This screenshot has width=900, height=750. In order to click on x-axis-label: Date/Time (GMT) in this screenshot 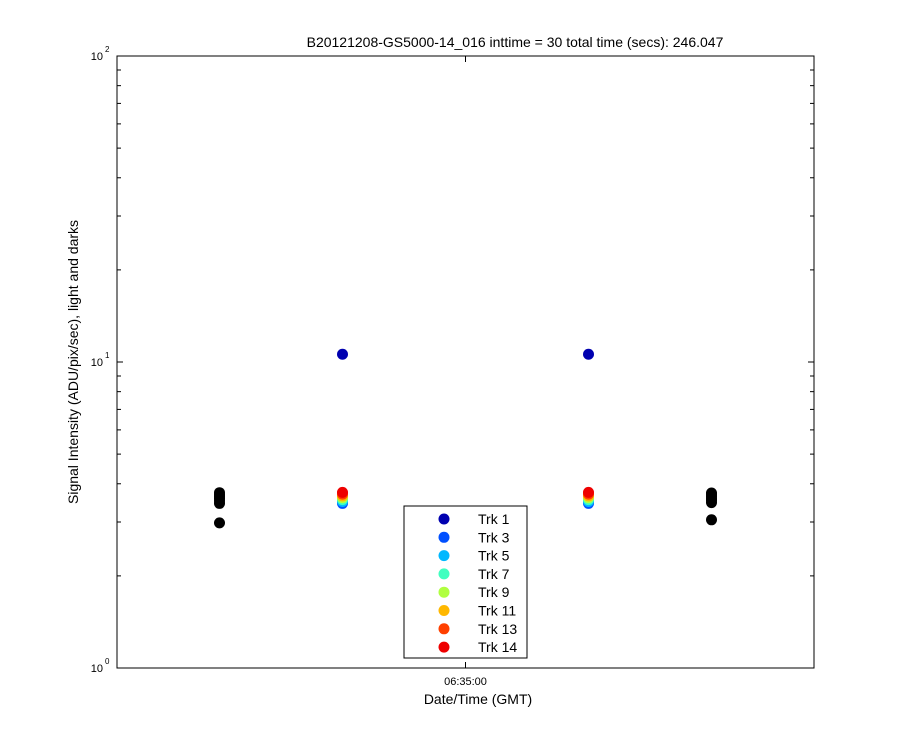, I will do `click(478, 699)`.